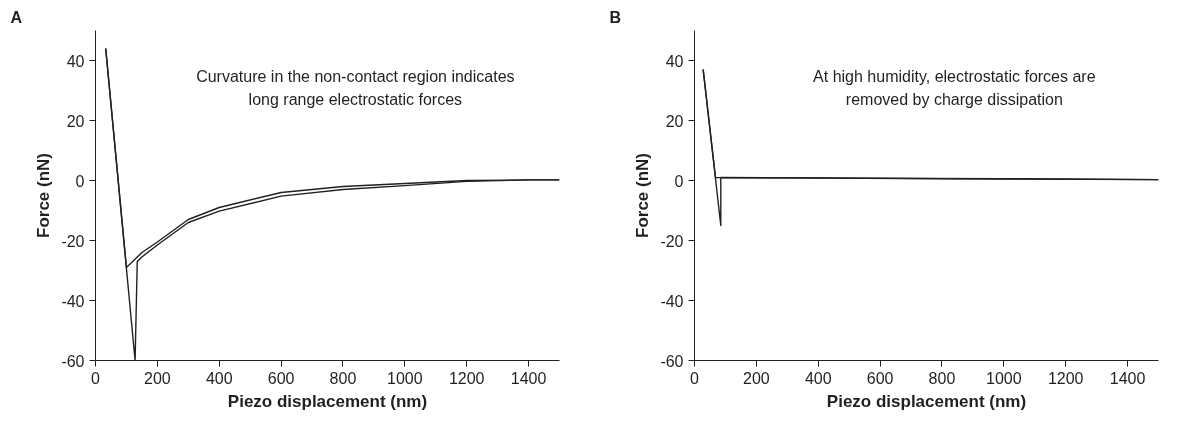 The image size is (1199, 433). Describe the element at coordinates (16, 17) in the screenshot. I see `chart-title: A` at that location.